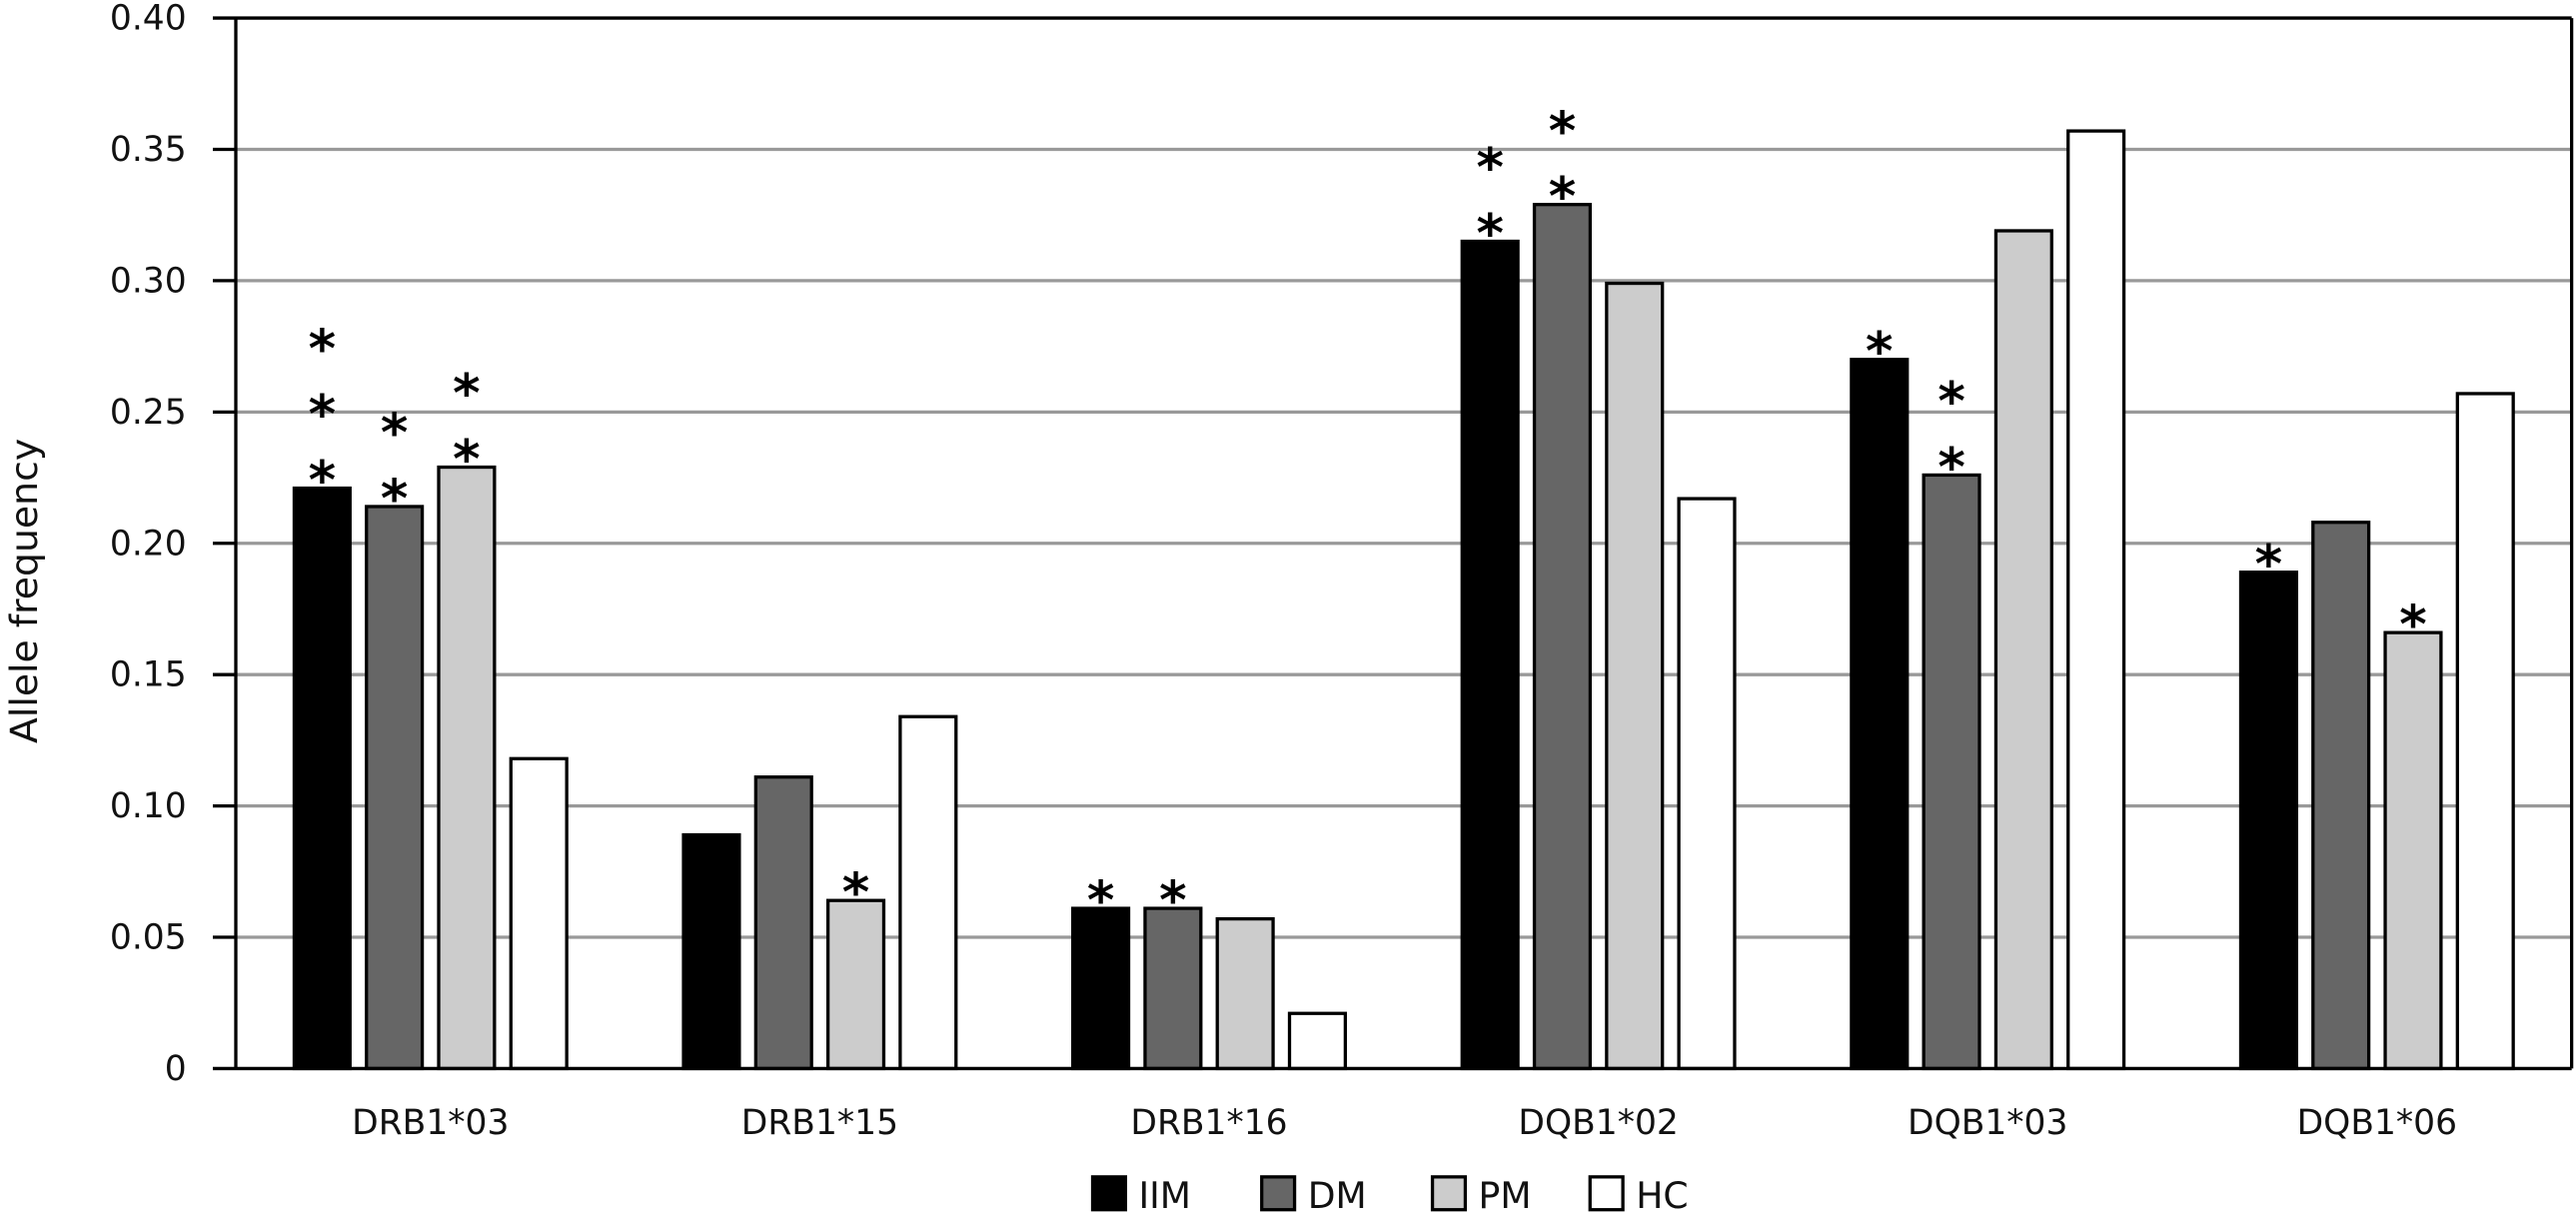  I want to click on x-category-label: DRB1*16, so click(1208, 1123).